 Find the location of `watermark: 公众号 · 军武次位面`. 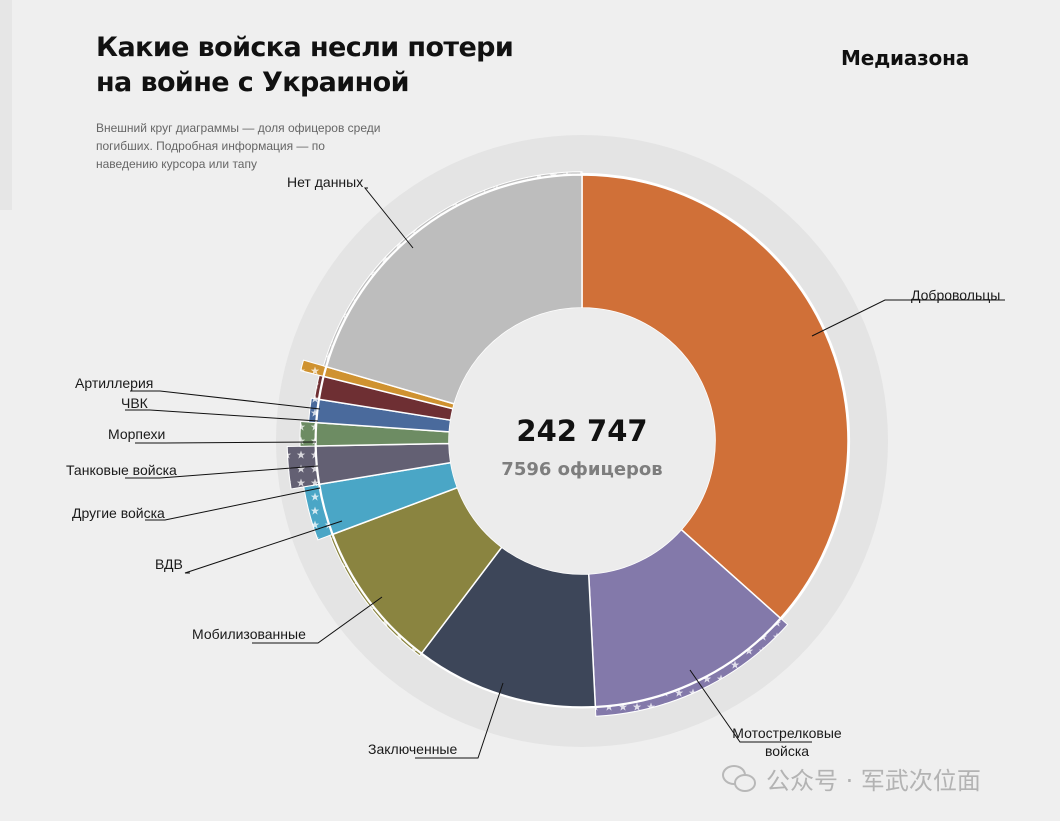

watermark: 公众号 · 军武次位面 is located at coordinates (851, 778).